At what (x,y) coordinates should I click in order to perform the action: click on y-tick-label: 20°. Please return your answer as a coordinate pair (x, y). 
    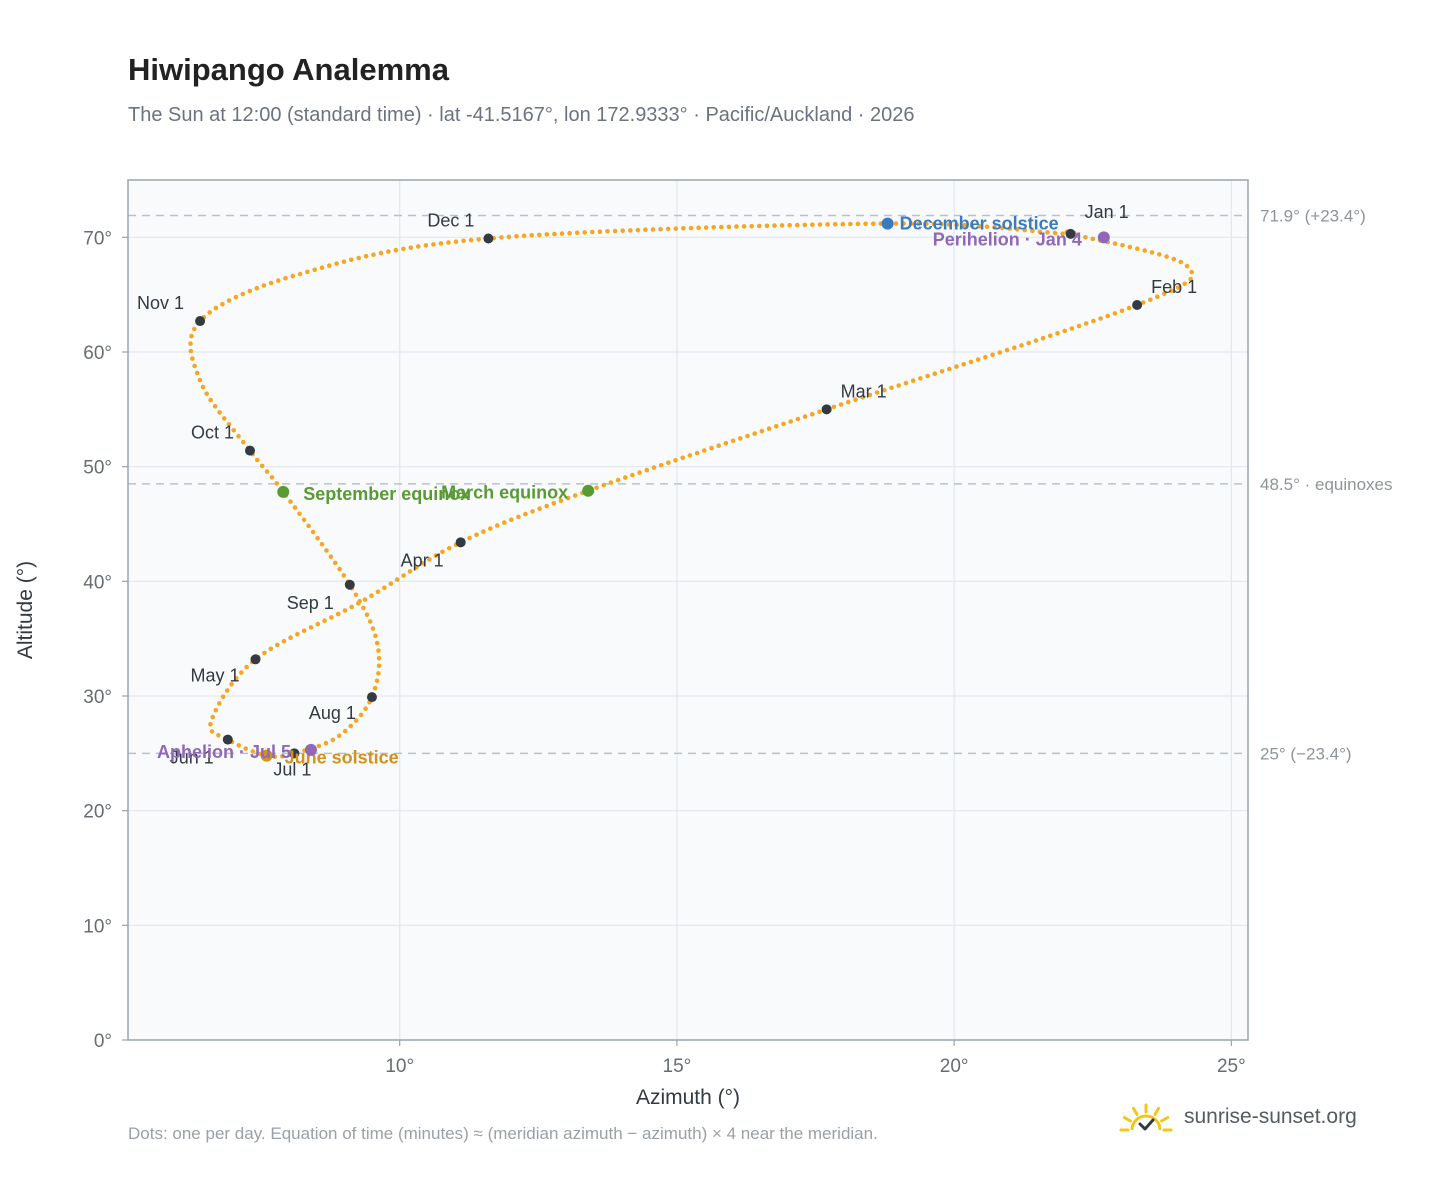
    Looking at the image, I should click on (97, 812).